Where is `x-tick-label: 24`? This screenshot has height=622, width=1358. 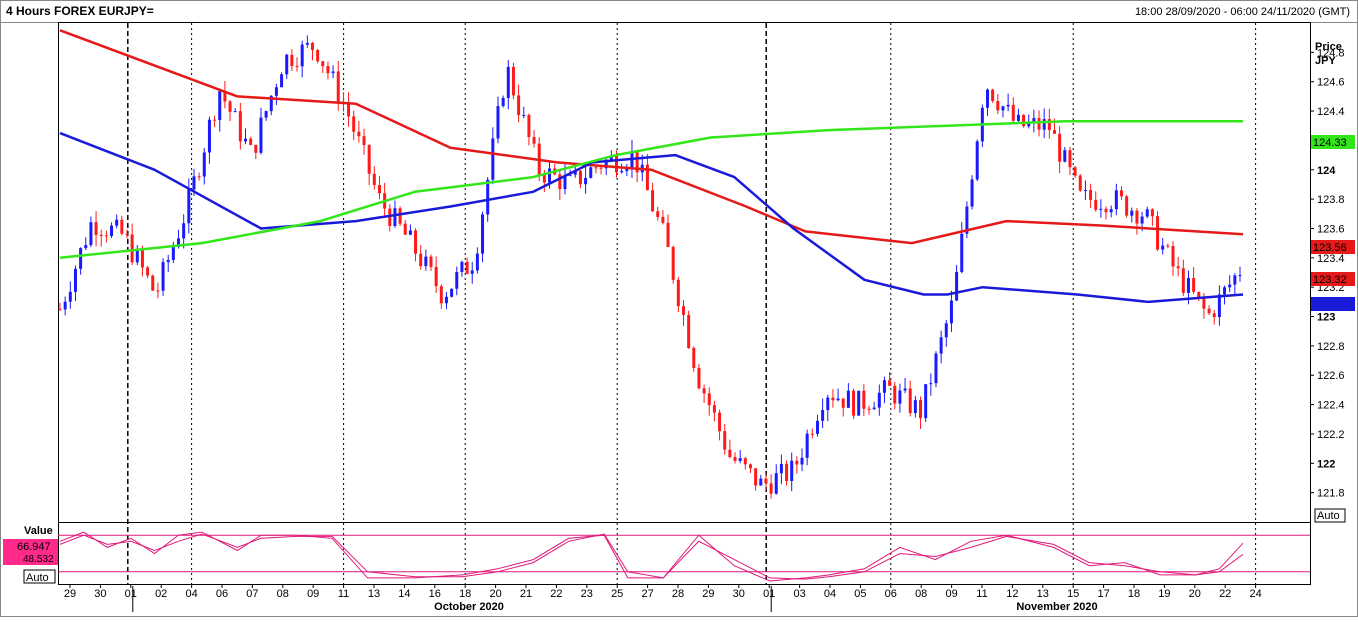
x-tick-label: 24 is located at coordinates (1255, 594).